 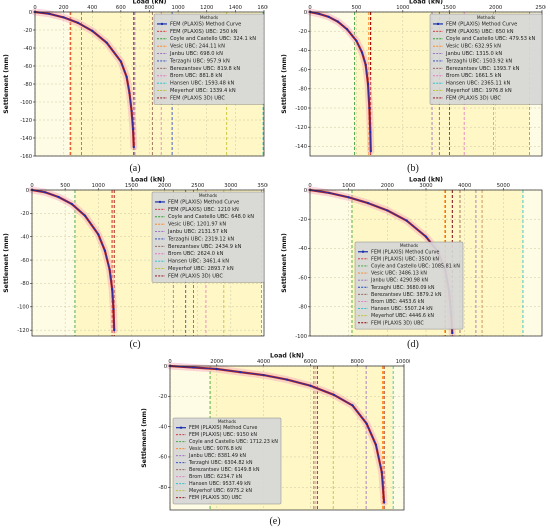 What do you see at coordinates (200, 239) in the screenshot?
I see `legend-label: Terzaghi UBC: 2319.12 kN` at bounding box center [200, 239].